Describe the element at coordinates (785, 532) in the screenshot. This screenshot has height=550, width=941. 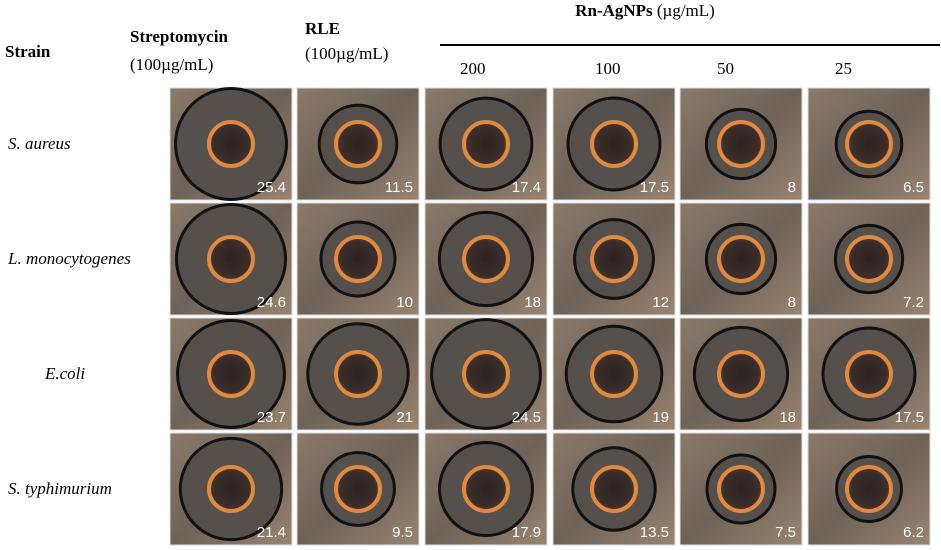
I see `zone-value: 7.5` at that location.